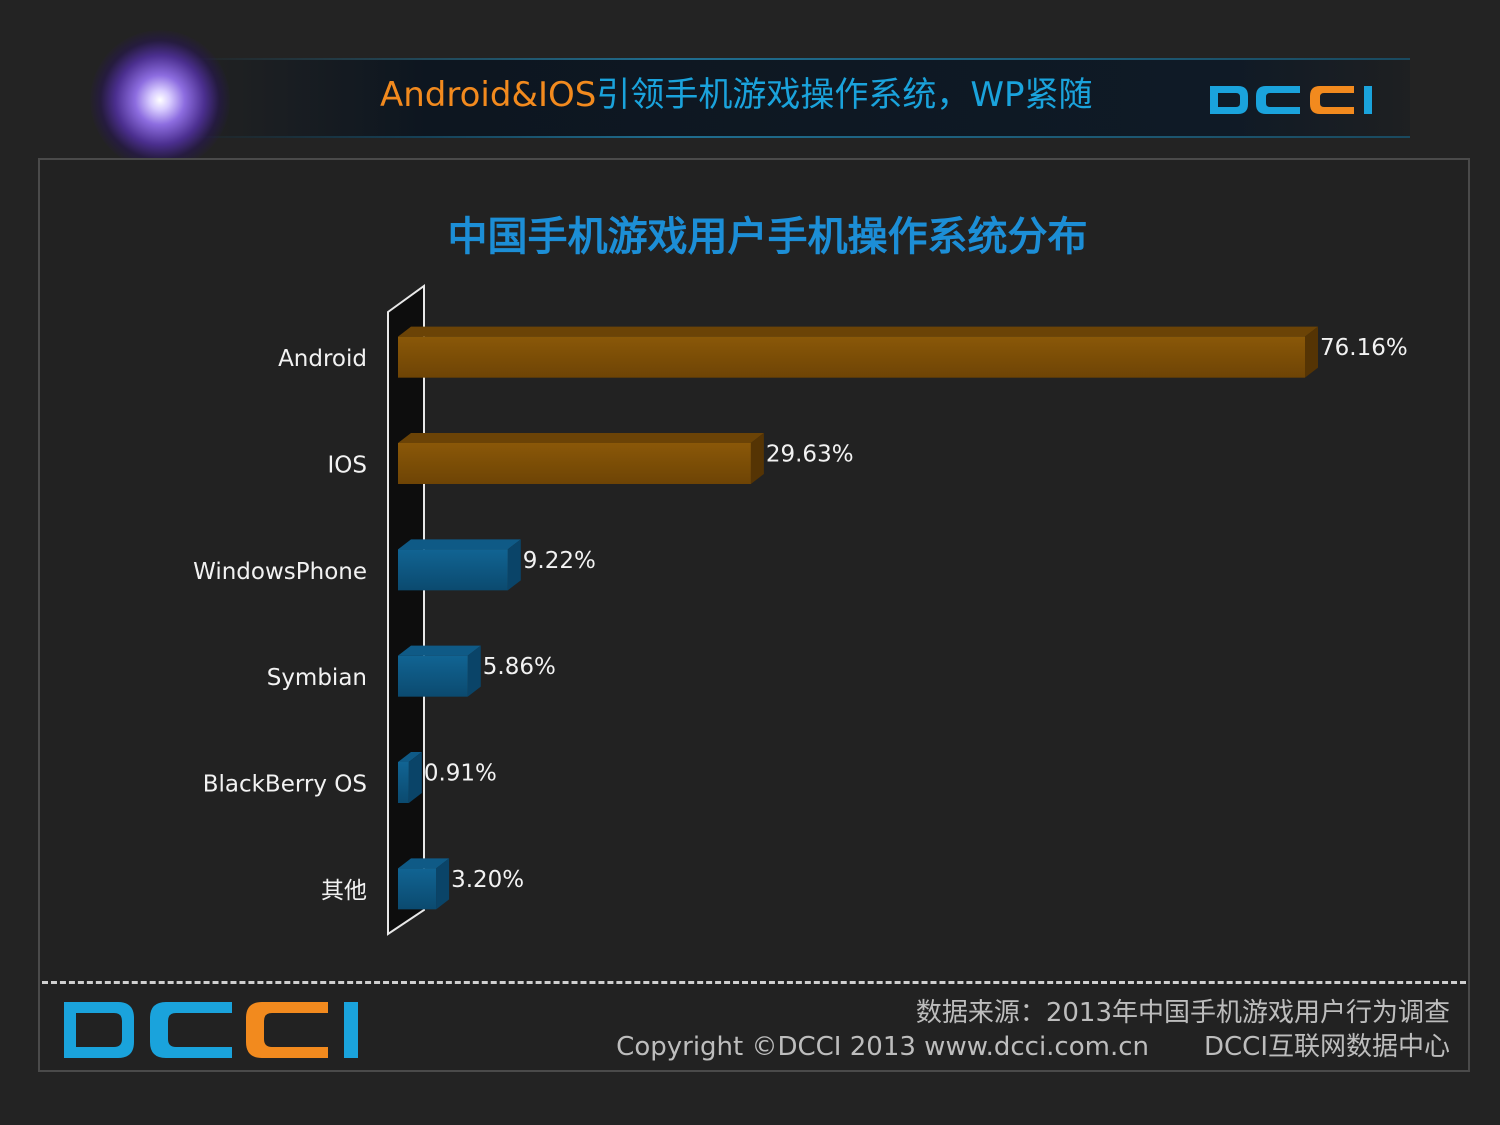 The image size is (1500, 1125). Describe the element at coordinates (514, 565) in the screenshot. I see `bar-windowsphone-side` at that location.